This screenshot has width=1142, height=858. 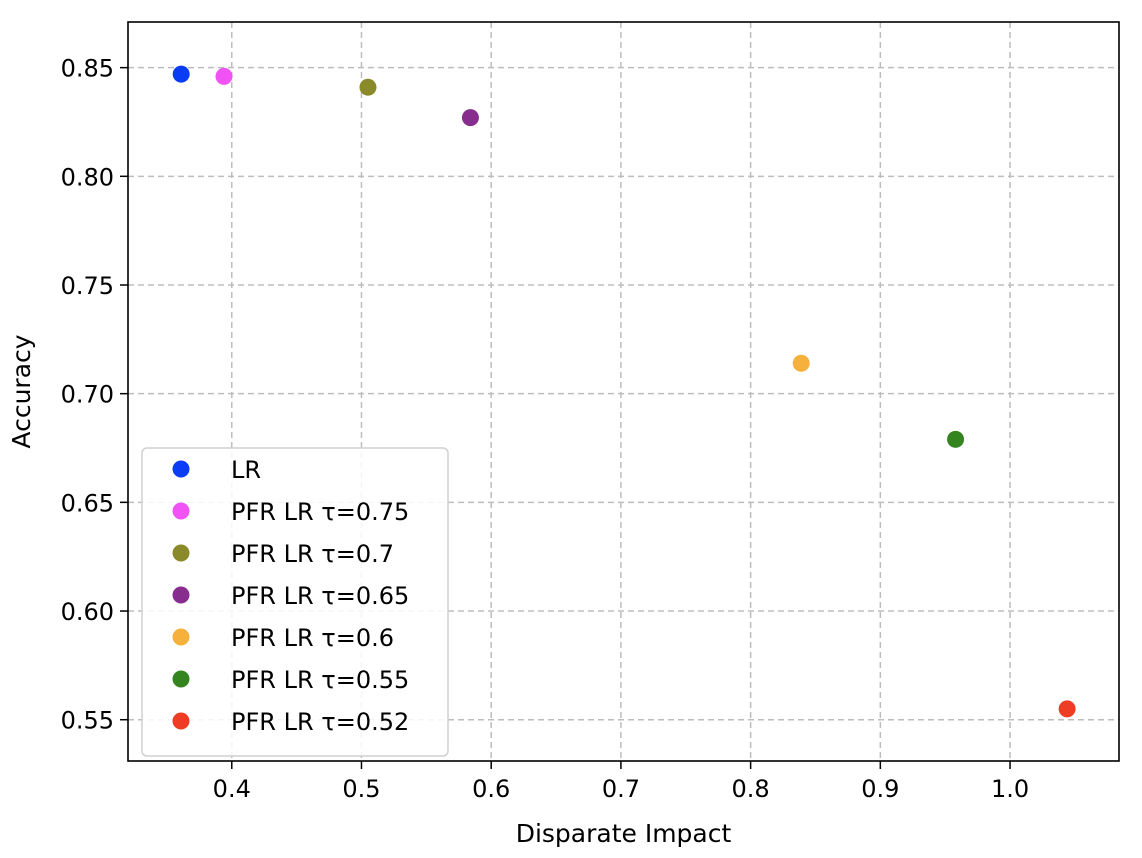 I want to click on legend-label: PFR LR τ=0.75, so click(x=320, y=512).